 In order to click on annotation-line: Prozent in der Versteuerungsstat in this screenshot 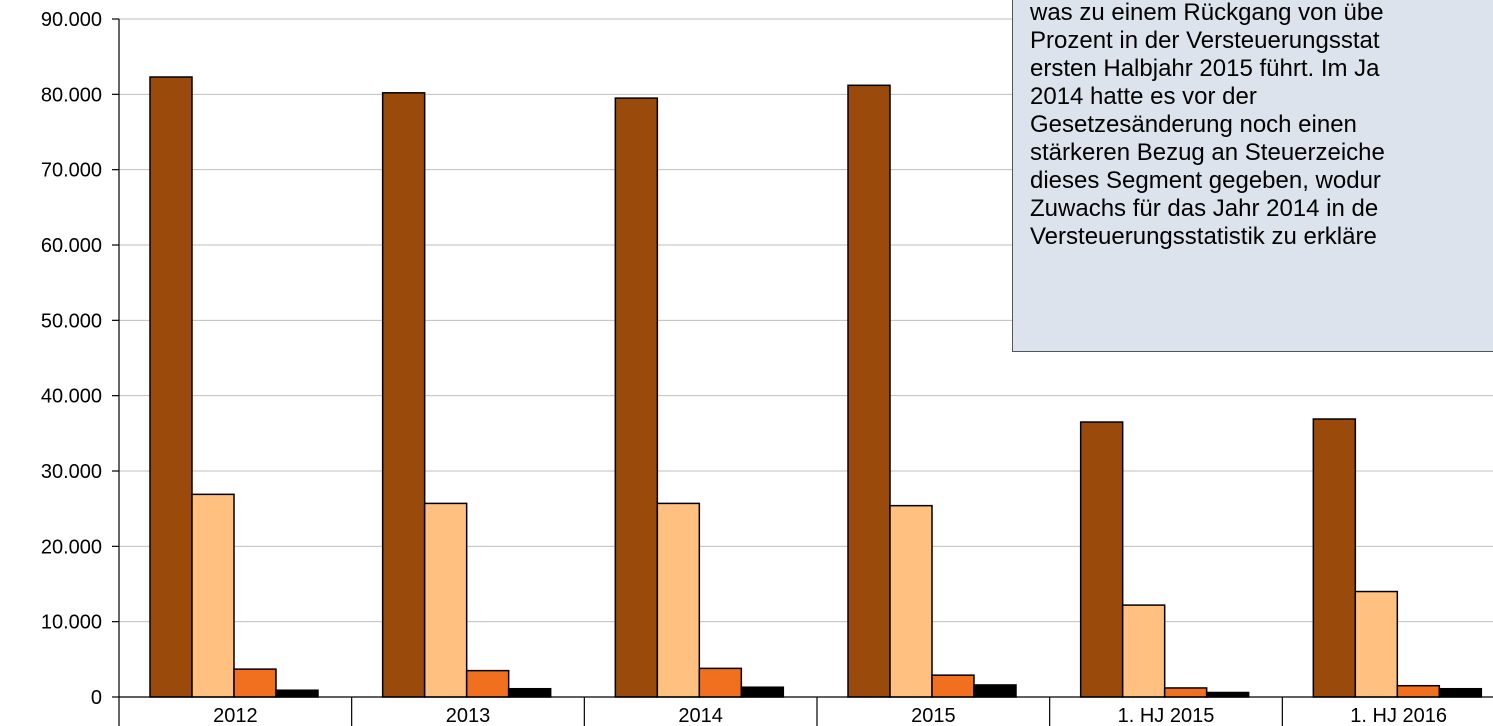, I will do `click(1205, 40)`.